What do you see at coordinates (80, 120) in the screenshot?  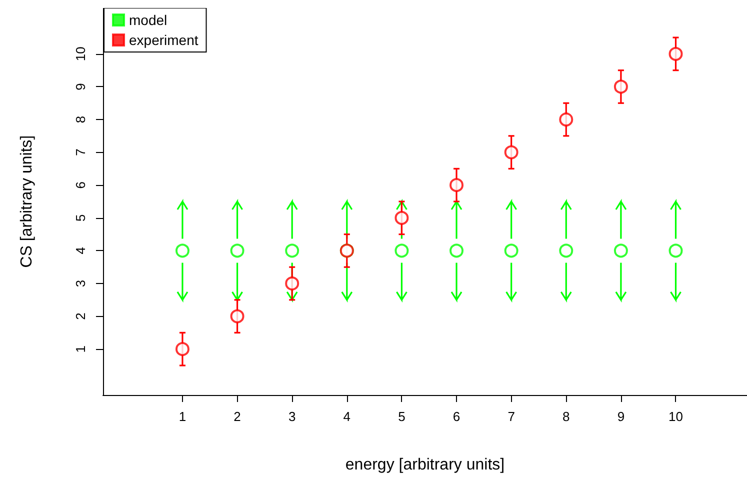 I see `y-tick-label: 8` at bounding box center [80, 120].